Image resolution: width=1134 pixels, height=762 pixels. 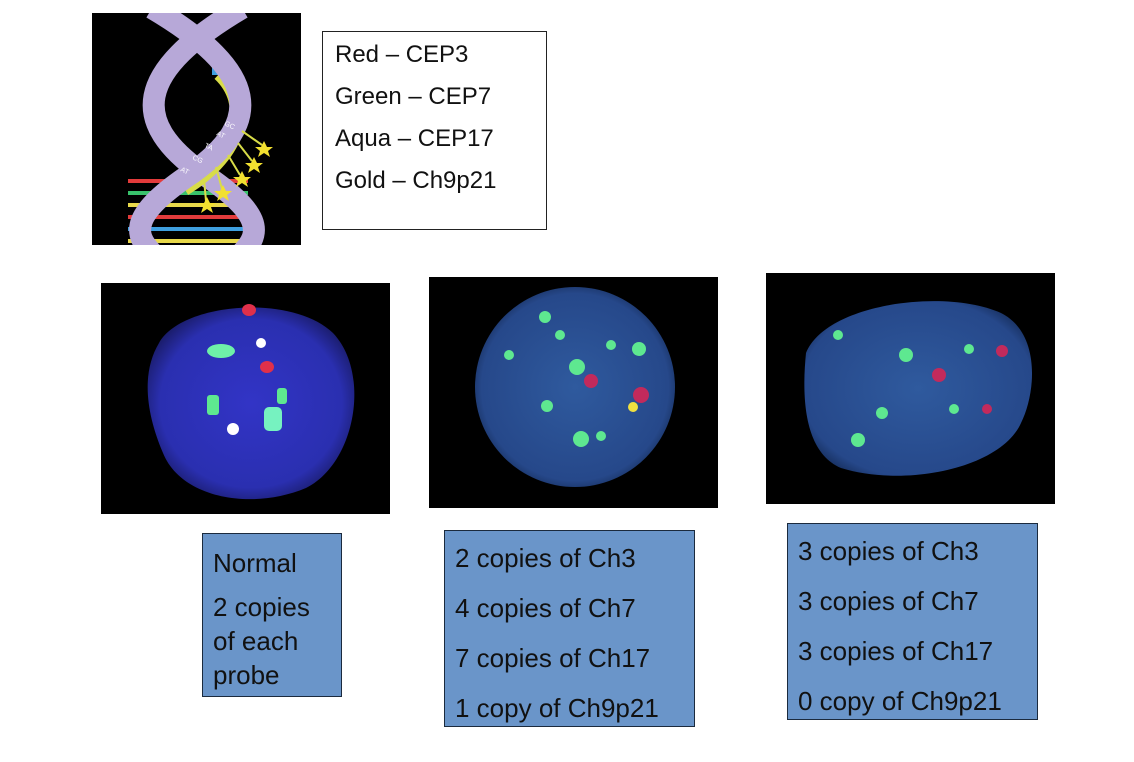 I want to click on legend-item-aqua: Aqua – CEP17, so click(x=414, y=138).